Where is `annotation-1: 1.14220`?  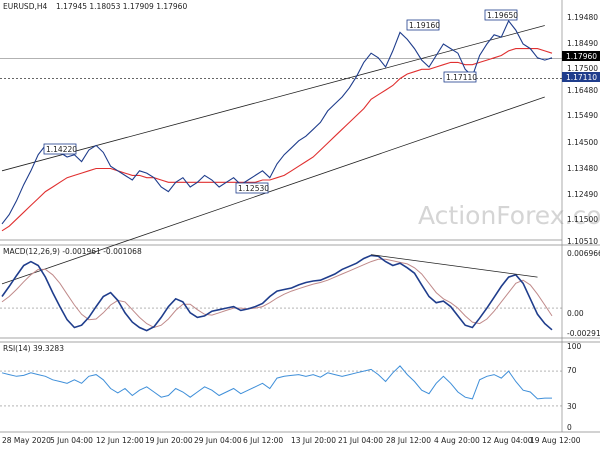 annotation-1: 1.14220 is located at coordinates (60, 149).